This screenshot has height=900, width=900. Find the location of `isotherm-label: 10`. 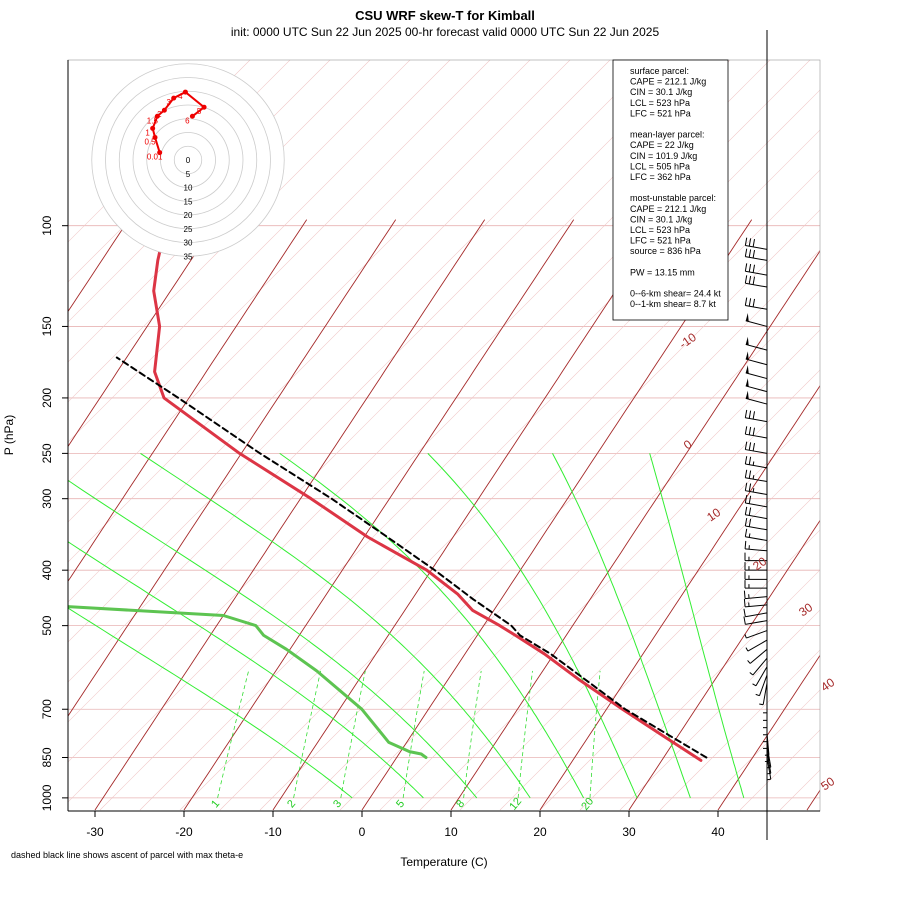

isotherm-label: 10 is located at coordinates (713, 514).